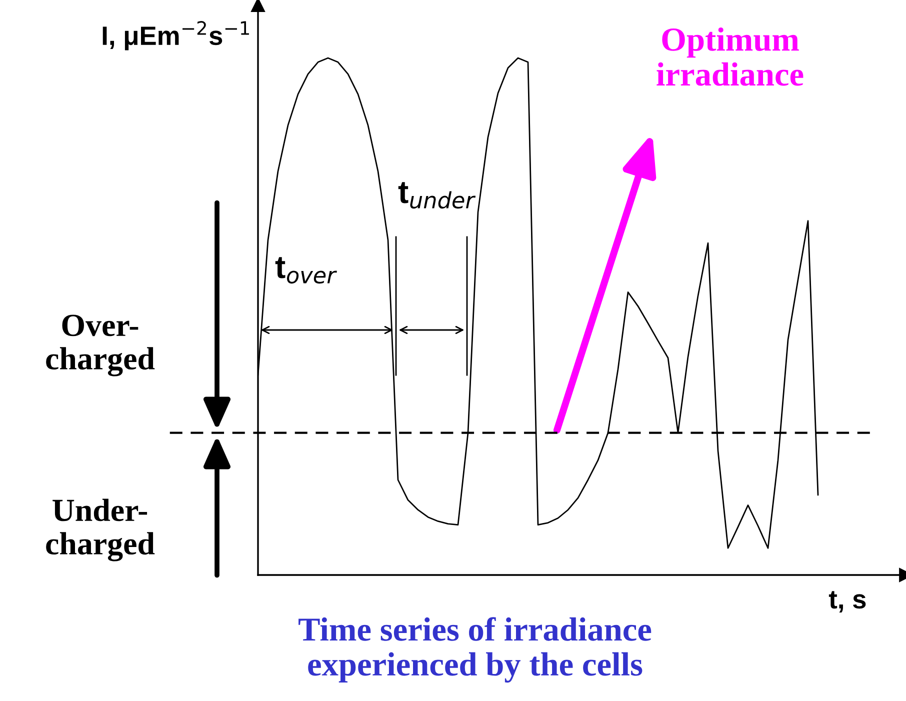 This screenshot has width=906, height=701. Describe the element at coordinates (306, 270) in the screenshot. I see `annotation: t$_{over}$` at that location.